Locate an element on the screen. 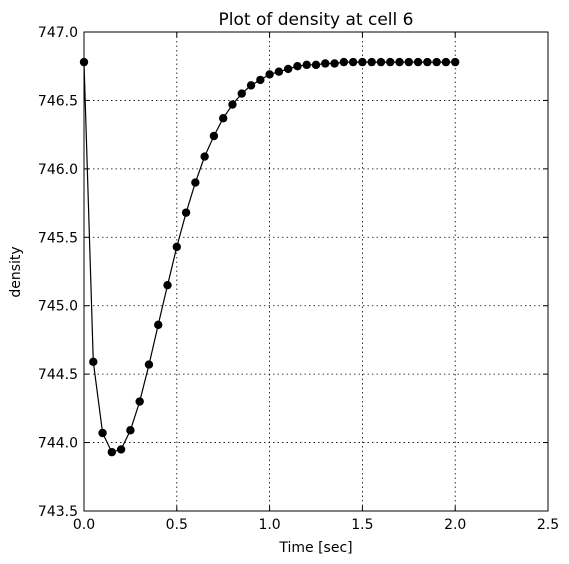  y-tick-label: 747.0 is located at coordinates (58, 33).